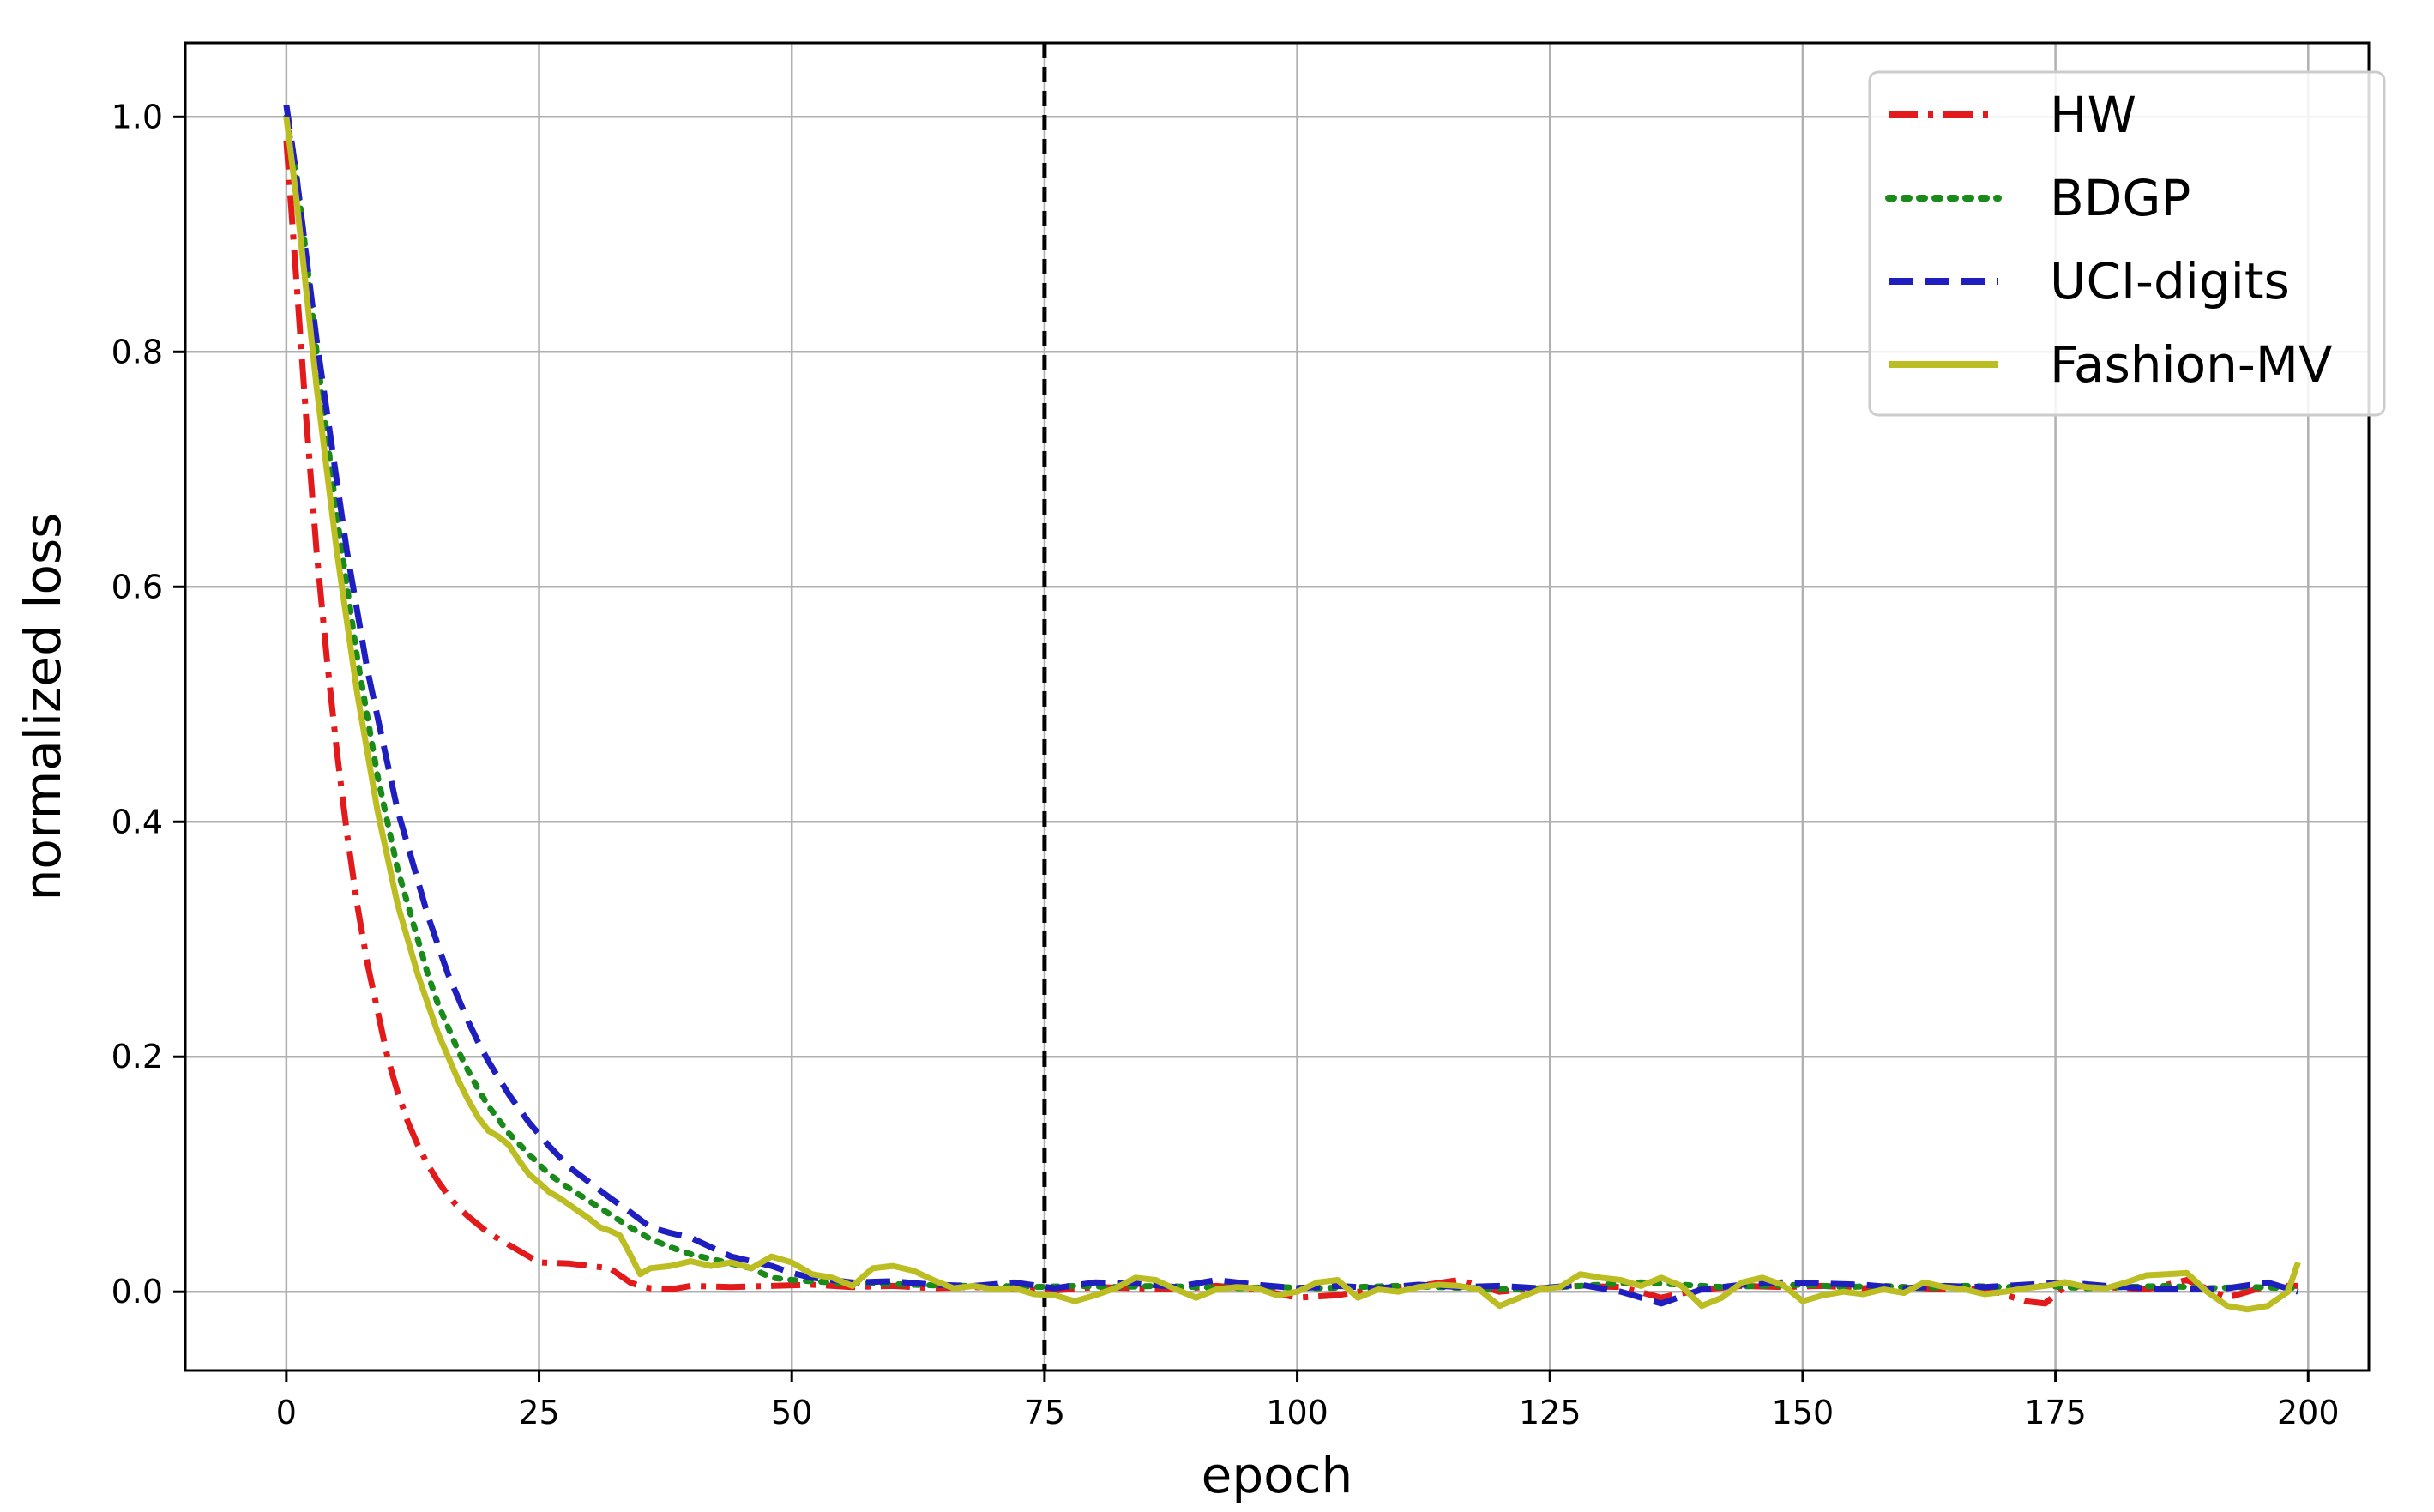  What do you see at coordinates (137, 586) in the screenshot?
I see `y-tick-label: 0.6` at bounding box center [137, 586].